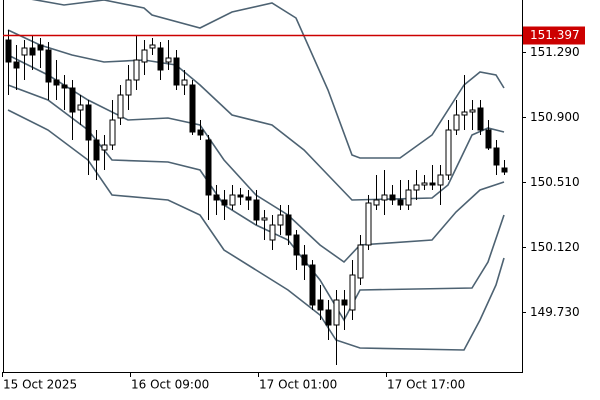 This screenshot has height=400, width=600. Describe the element at coordinates (555, 117) in the screenshot. I see `y-tick-label: 150.900` at that location.